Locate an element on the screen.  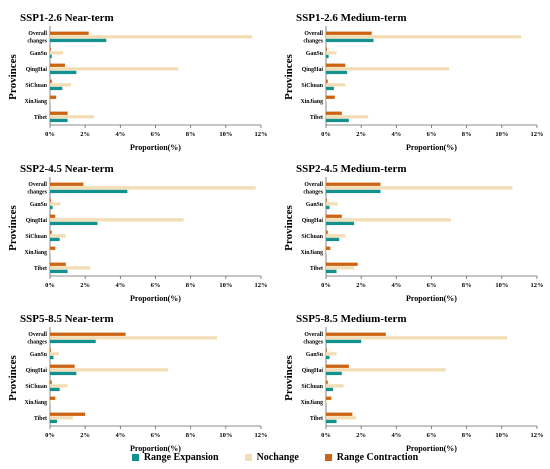
x-tick-label: 4% is located at coordinates (396, 435).